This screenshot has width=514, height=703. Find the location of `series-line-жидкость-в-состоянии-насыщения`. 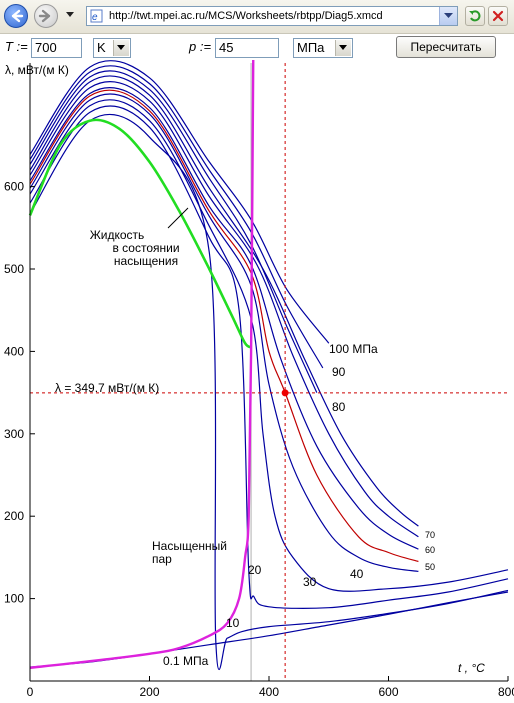

series-line-жидкость-в-состоянии-насыщения is located at coordinates (140, 233).